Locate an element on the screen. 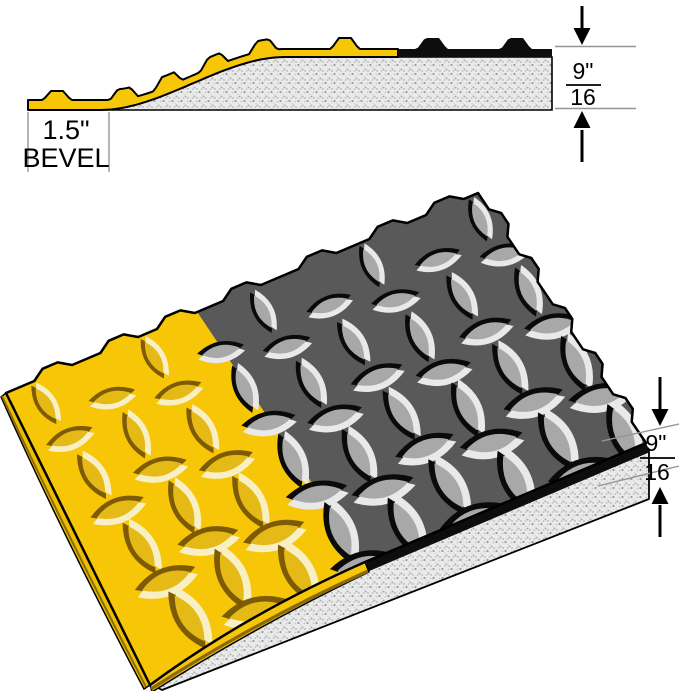  extension-line-bottom is located at coordinates (638, 476).